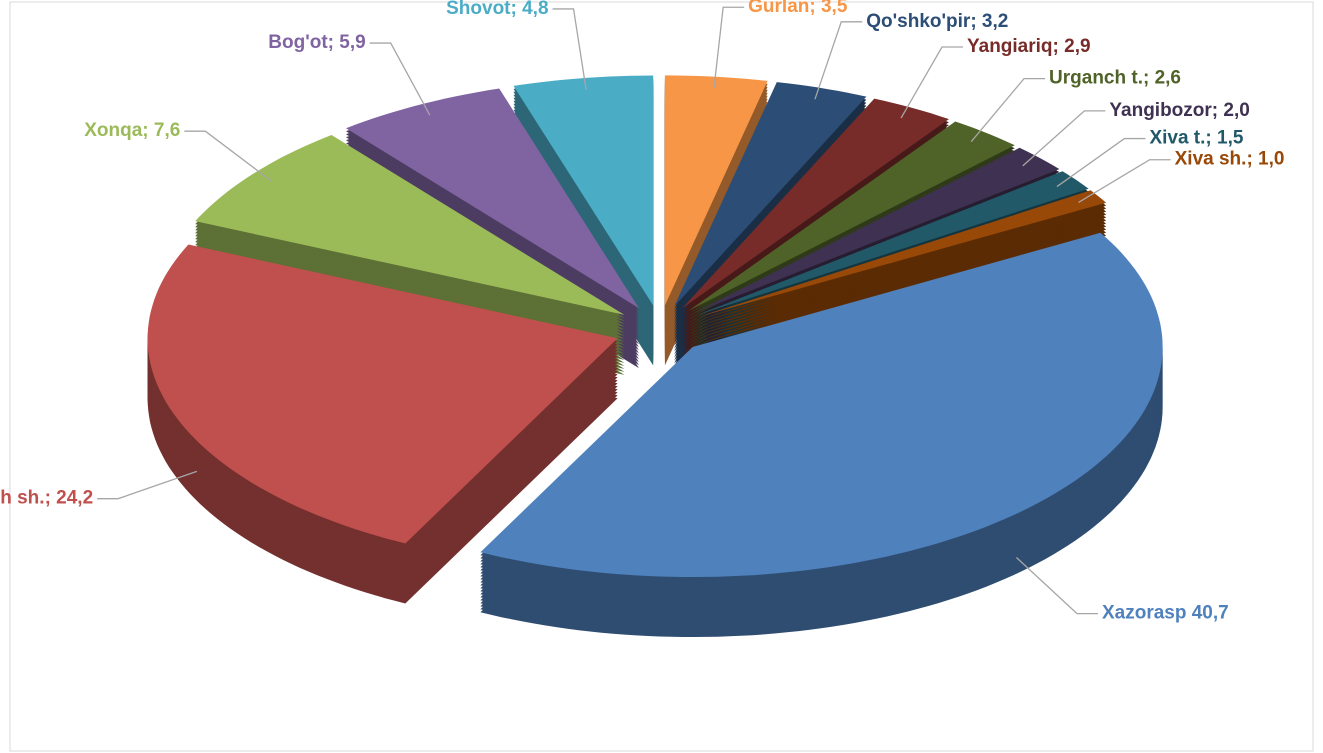 The height and width of the screenshot is (753, 1323). What do you see at coordinates (316, 42) in the screenshot?
I see `data-label: Bog'ot; 5,9` at bounding box center [316, 42].